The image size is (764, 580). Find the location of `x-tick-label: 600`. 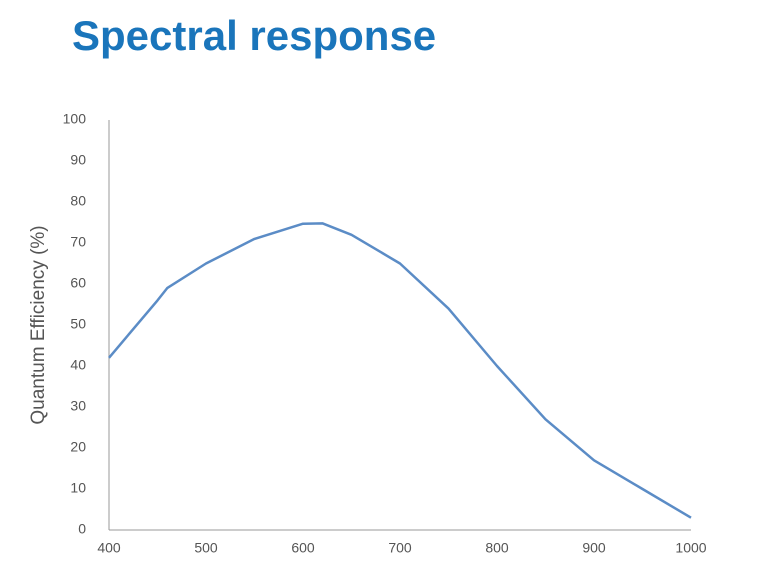

x-tick-label: 600 is located at coordinates (303, 548).